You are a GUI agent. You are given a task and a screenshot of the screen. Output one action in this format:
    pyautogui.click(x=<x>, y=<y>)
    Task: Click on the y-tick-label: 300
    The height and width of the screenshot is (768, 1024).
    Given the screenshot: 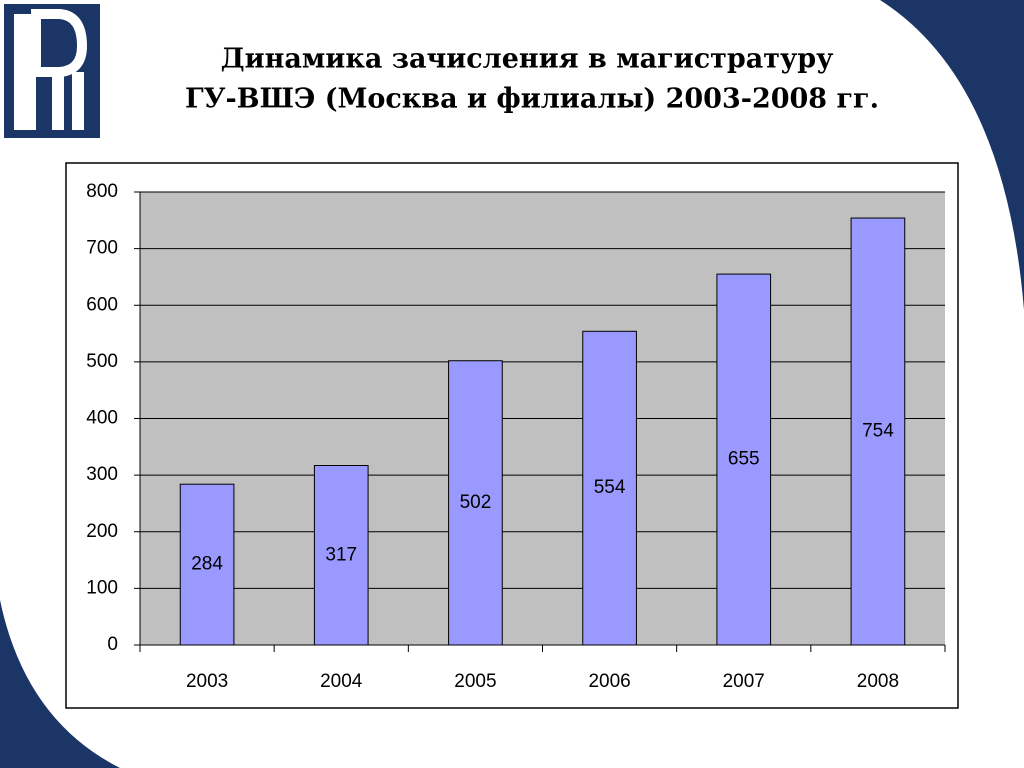 What is the action you would take?
    pyautogui.click(x=102, y=474)
    